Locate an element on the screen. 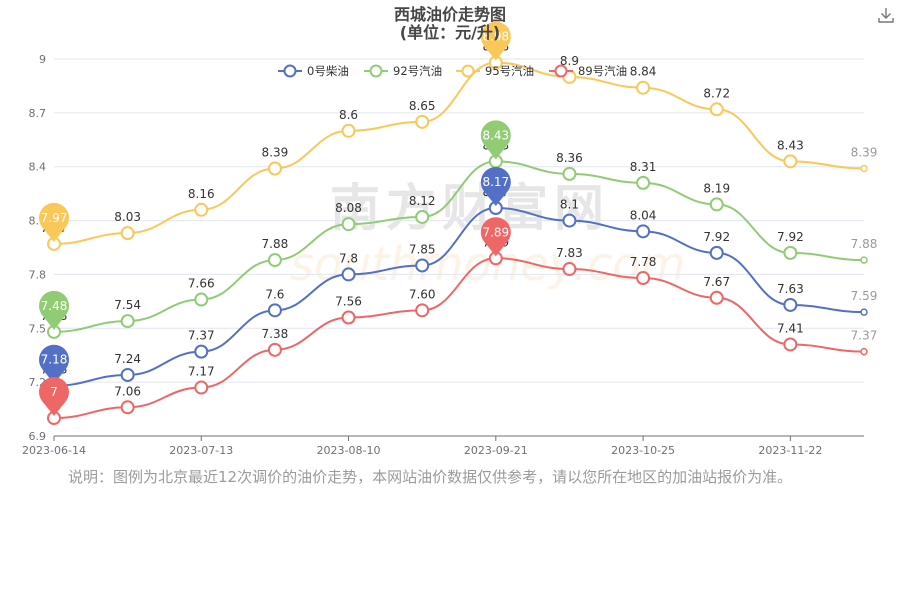 The height and width of the screenshot is (600, 900). extreme-pin: 7.97 is located at coordinates (54, 222).